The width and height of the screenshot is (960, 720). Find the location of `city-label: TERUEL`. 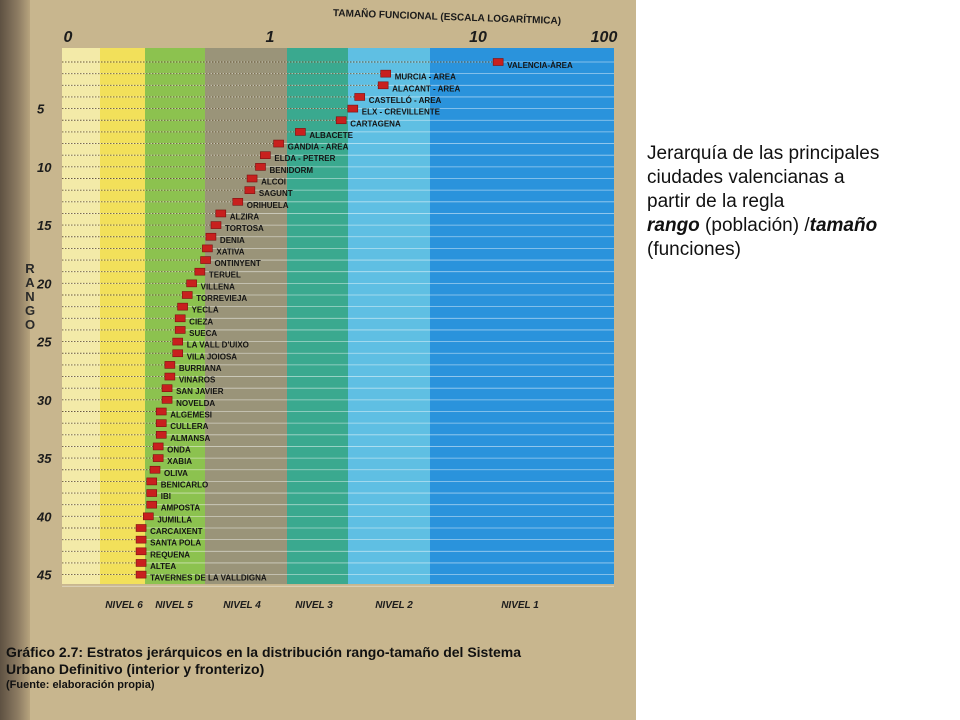

city-label: TERUEL is located at coordinates (225, 275).